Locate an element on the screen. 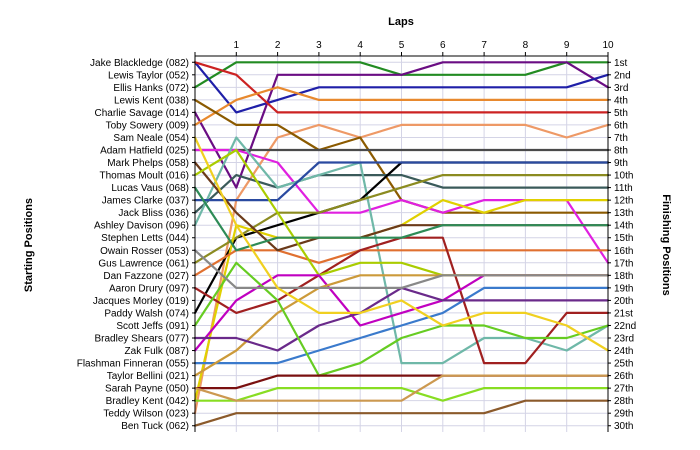 This screenshot has width=700, height=450. start-position-label: Paddy Walsh (074) is located at coordinates (146, 313).